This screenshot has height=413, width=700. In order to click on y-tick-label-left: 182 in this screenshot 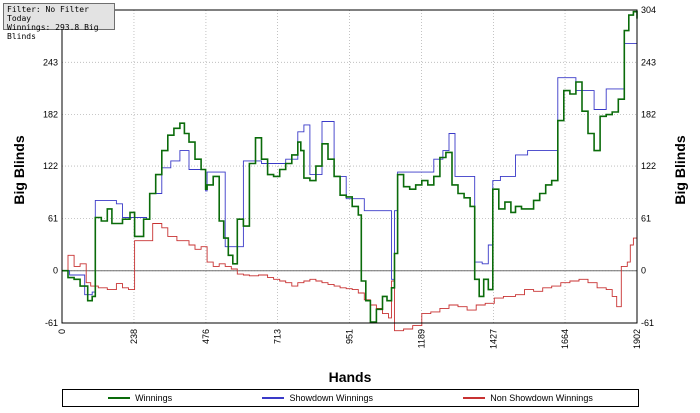, I will do `click(50, 115)`.